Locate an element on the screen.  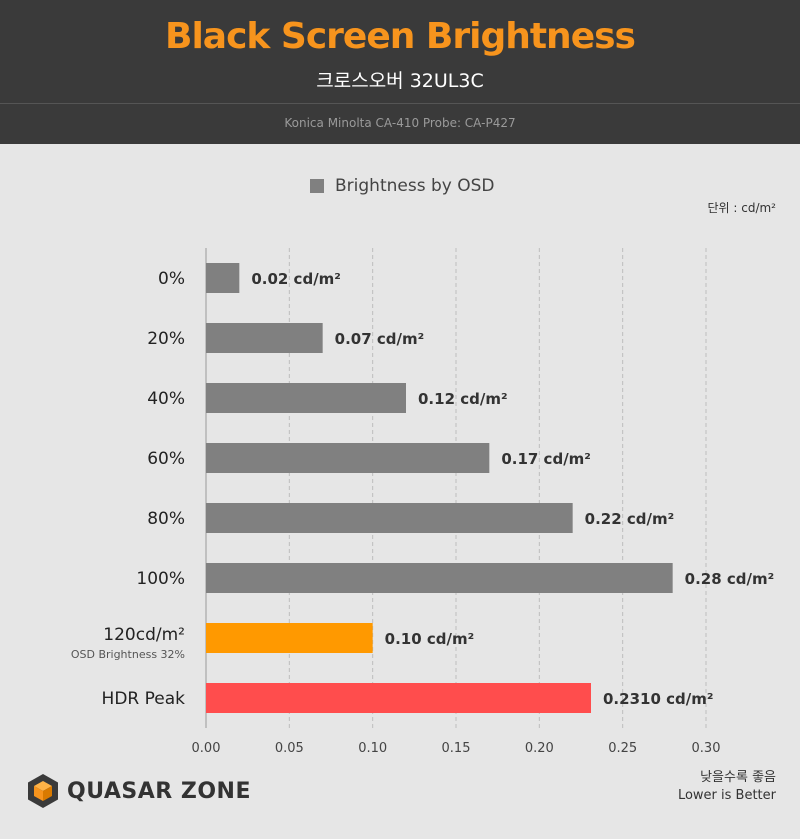
category-sublabel: OSD Brightness 32% is located at coordinates (128, 654).